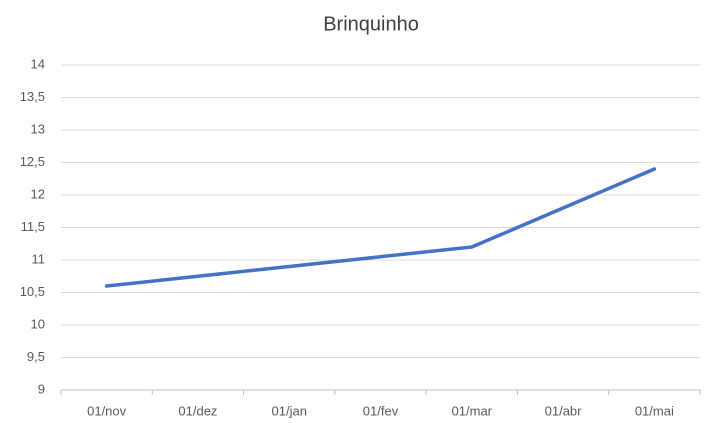 This screenshot has height=423, width=713. What do you see at coordinates (39, 258) in the screenshot?
I see `y-tick-label: 11` at bounding box center [39, 258].